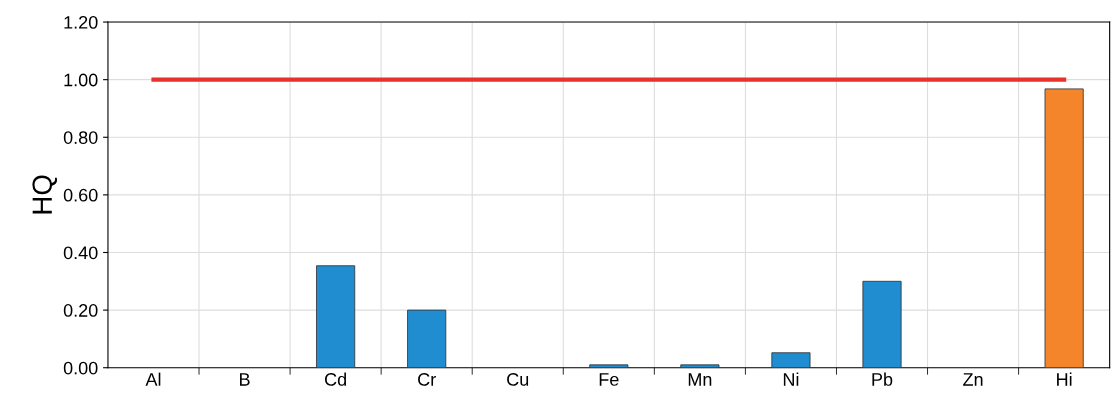 The width and height of the screenshot is (1113, 401). I want to click on y-tick-label: 0.80, so click(80, 137).